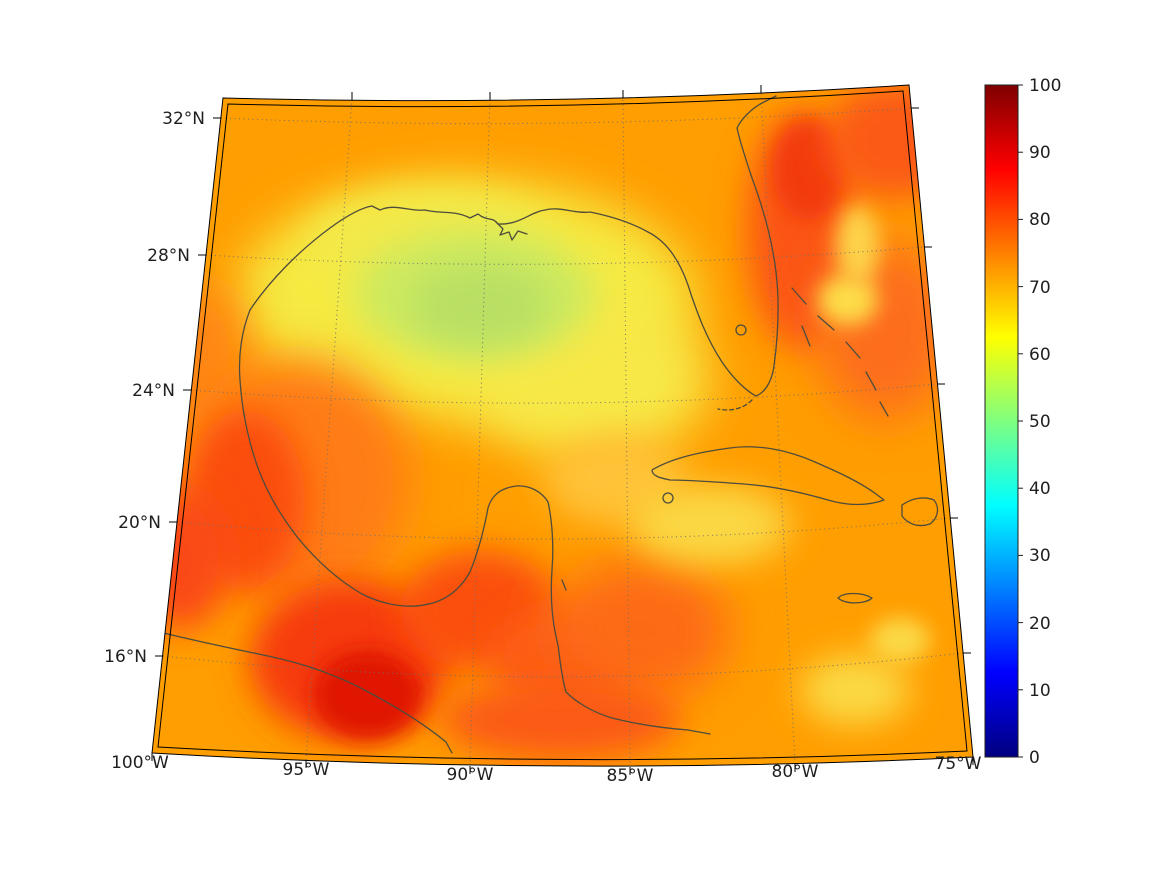 The width and height of the screenshot is (1167, 875). Describe the element at coordinates (168, 256) in the screenshot. I see `lat-tick-label: 28°N` at that location.